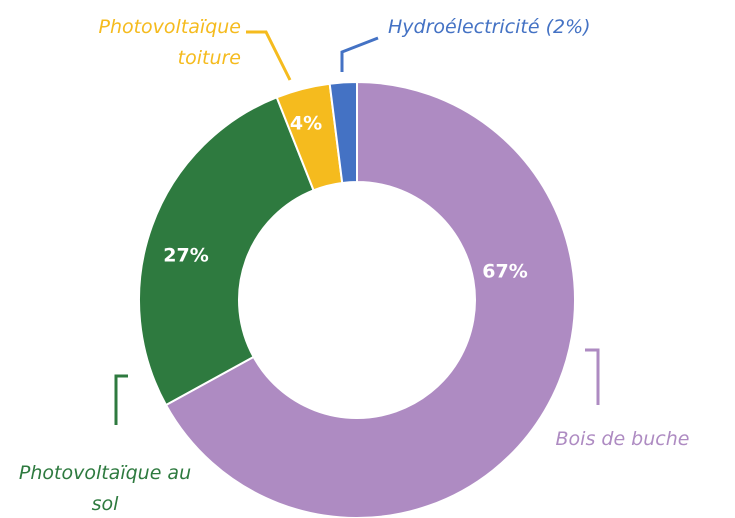 The image size is (735, 518). Describe the element at coordinates (185, 256) in the screenshot. I see `value-label: 27%` at that location.